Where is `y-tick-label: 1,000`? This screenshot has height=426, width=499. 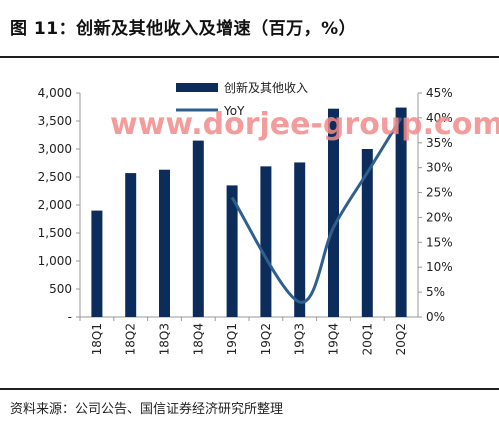 y-tick-label: 1,000 is located at coordinates (55, 261).